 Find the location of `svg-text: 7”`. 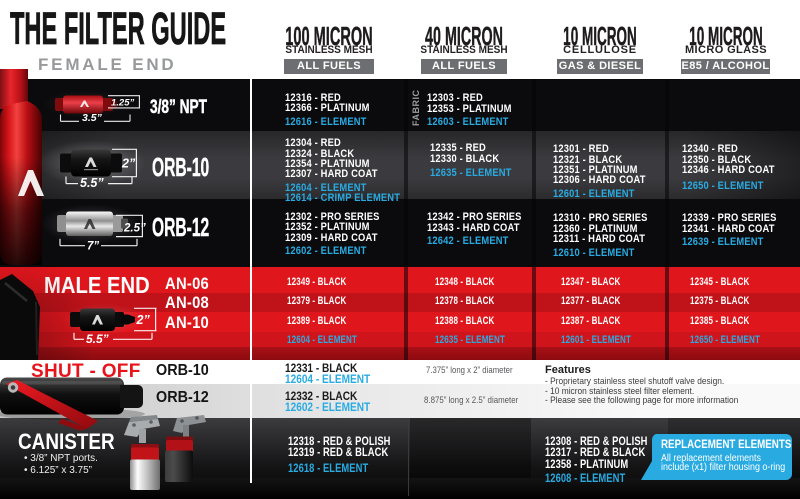

svg-text: 7” is located at coordinates (93, 247).